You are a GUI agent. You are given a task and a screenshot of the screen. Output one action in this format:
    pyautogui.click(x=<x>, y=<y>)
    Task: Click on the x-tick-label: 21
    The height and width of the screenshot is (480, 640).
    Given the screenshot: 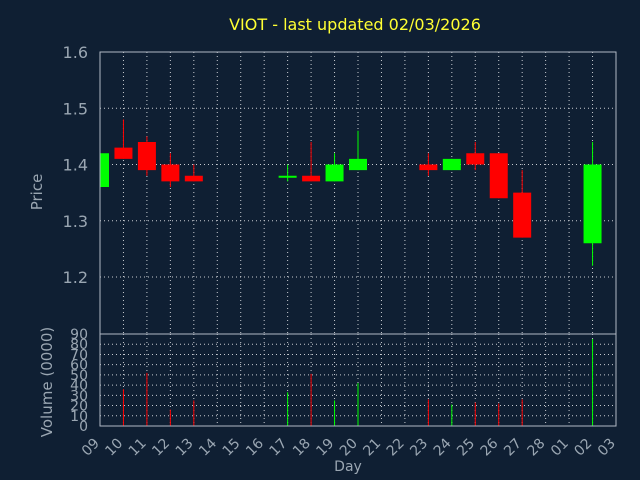 What is the action you would take?
    pyautogui.click(x=372, y=448)
    